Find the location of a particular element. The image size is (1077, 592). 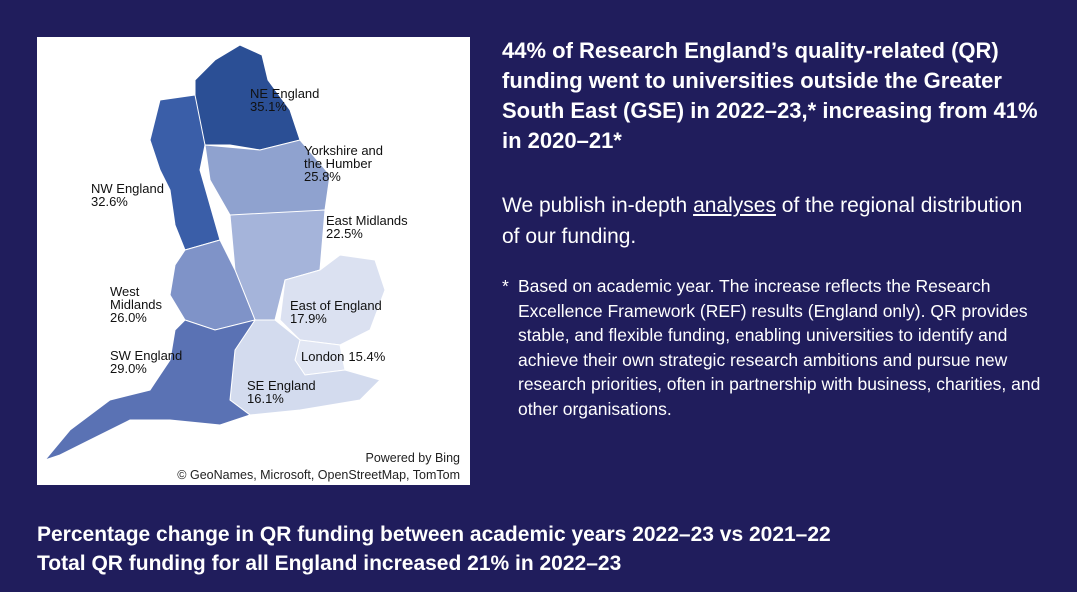

powered-by: Powered by Bing is located at coordinates (412, 458).